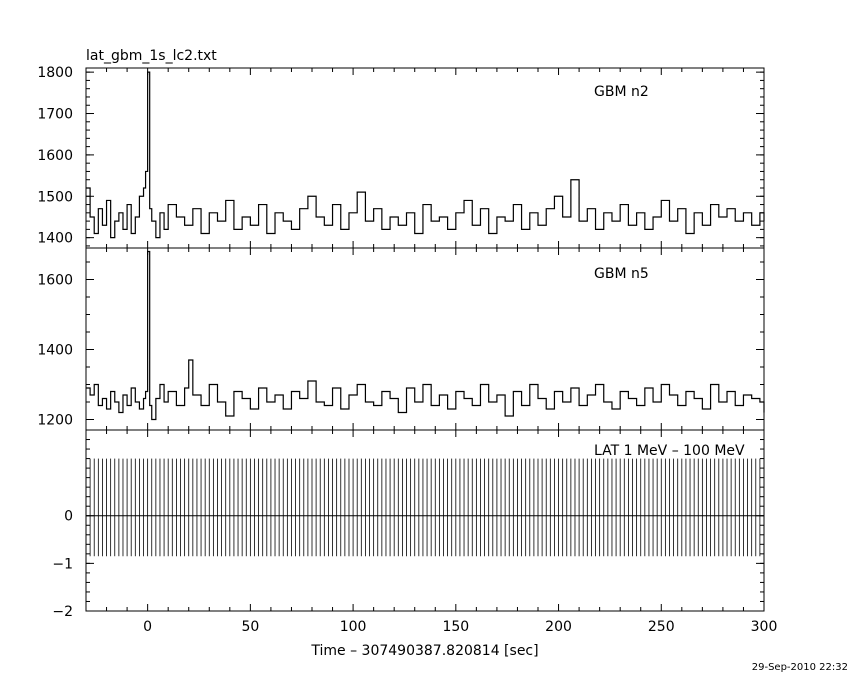  Describe the element at coordinates (62, 612) in the screenshot. I see `y-tick-label: −2` at that location.